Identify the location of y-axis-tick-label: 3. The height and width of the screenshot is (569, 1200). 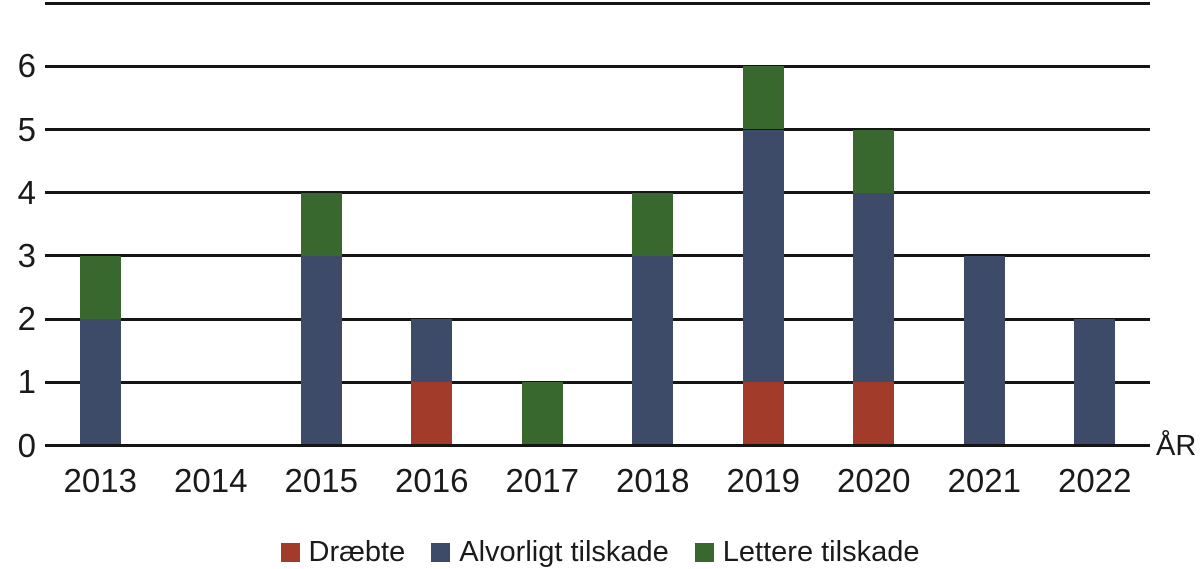
(26, 255).